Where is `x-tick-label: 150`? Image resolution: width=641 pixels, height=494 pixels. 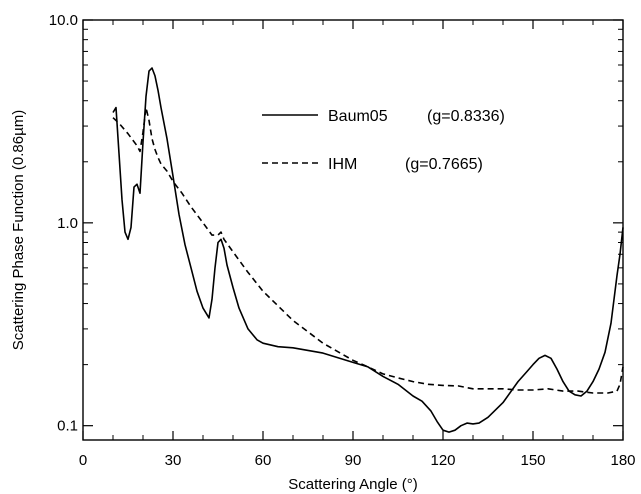 x-tick-label: 150 is located at coordinates (532, 460).